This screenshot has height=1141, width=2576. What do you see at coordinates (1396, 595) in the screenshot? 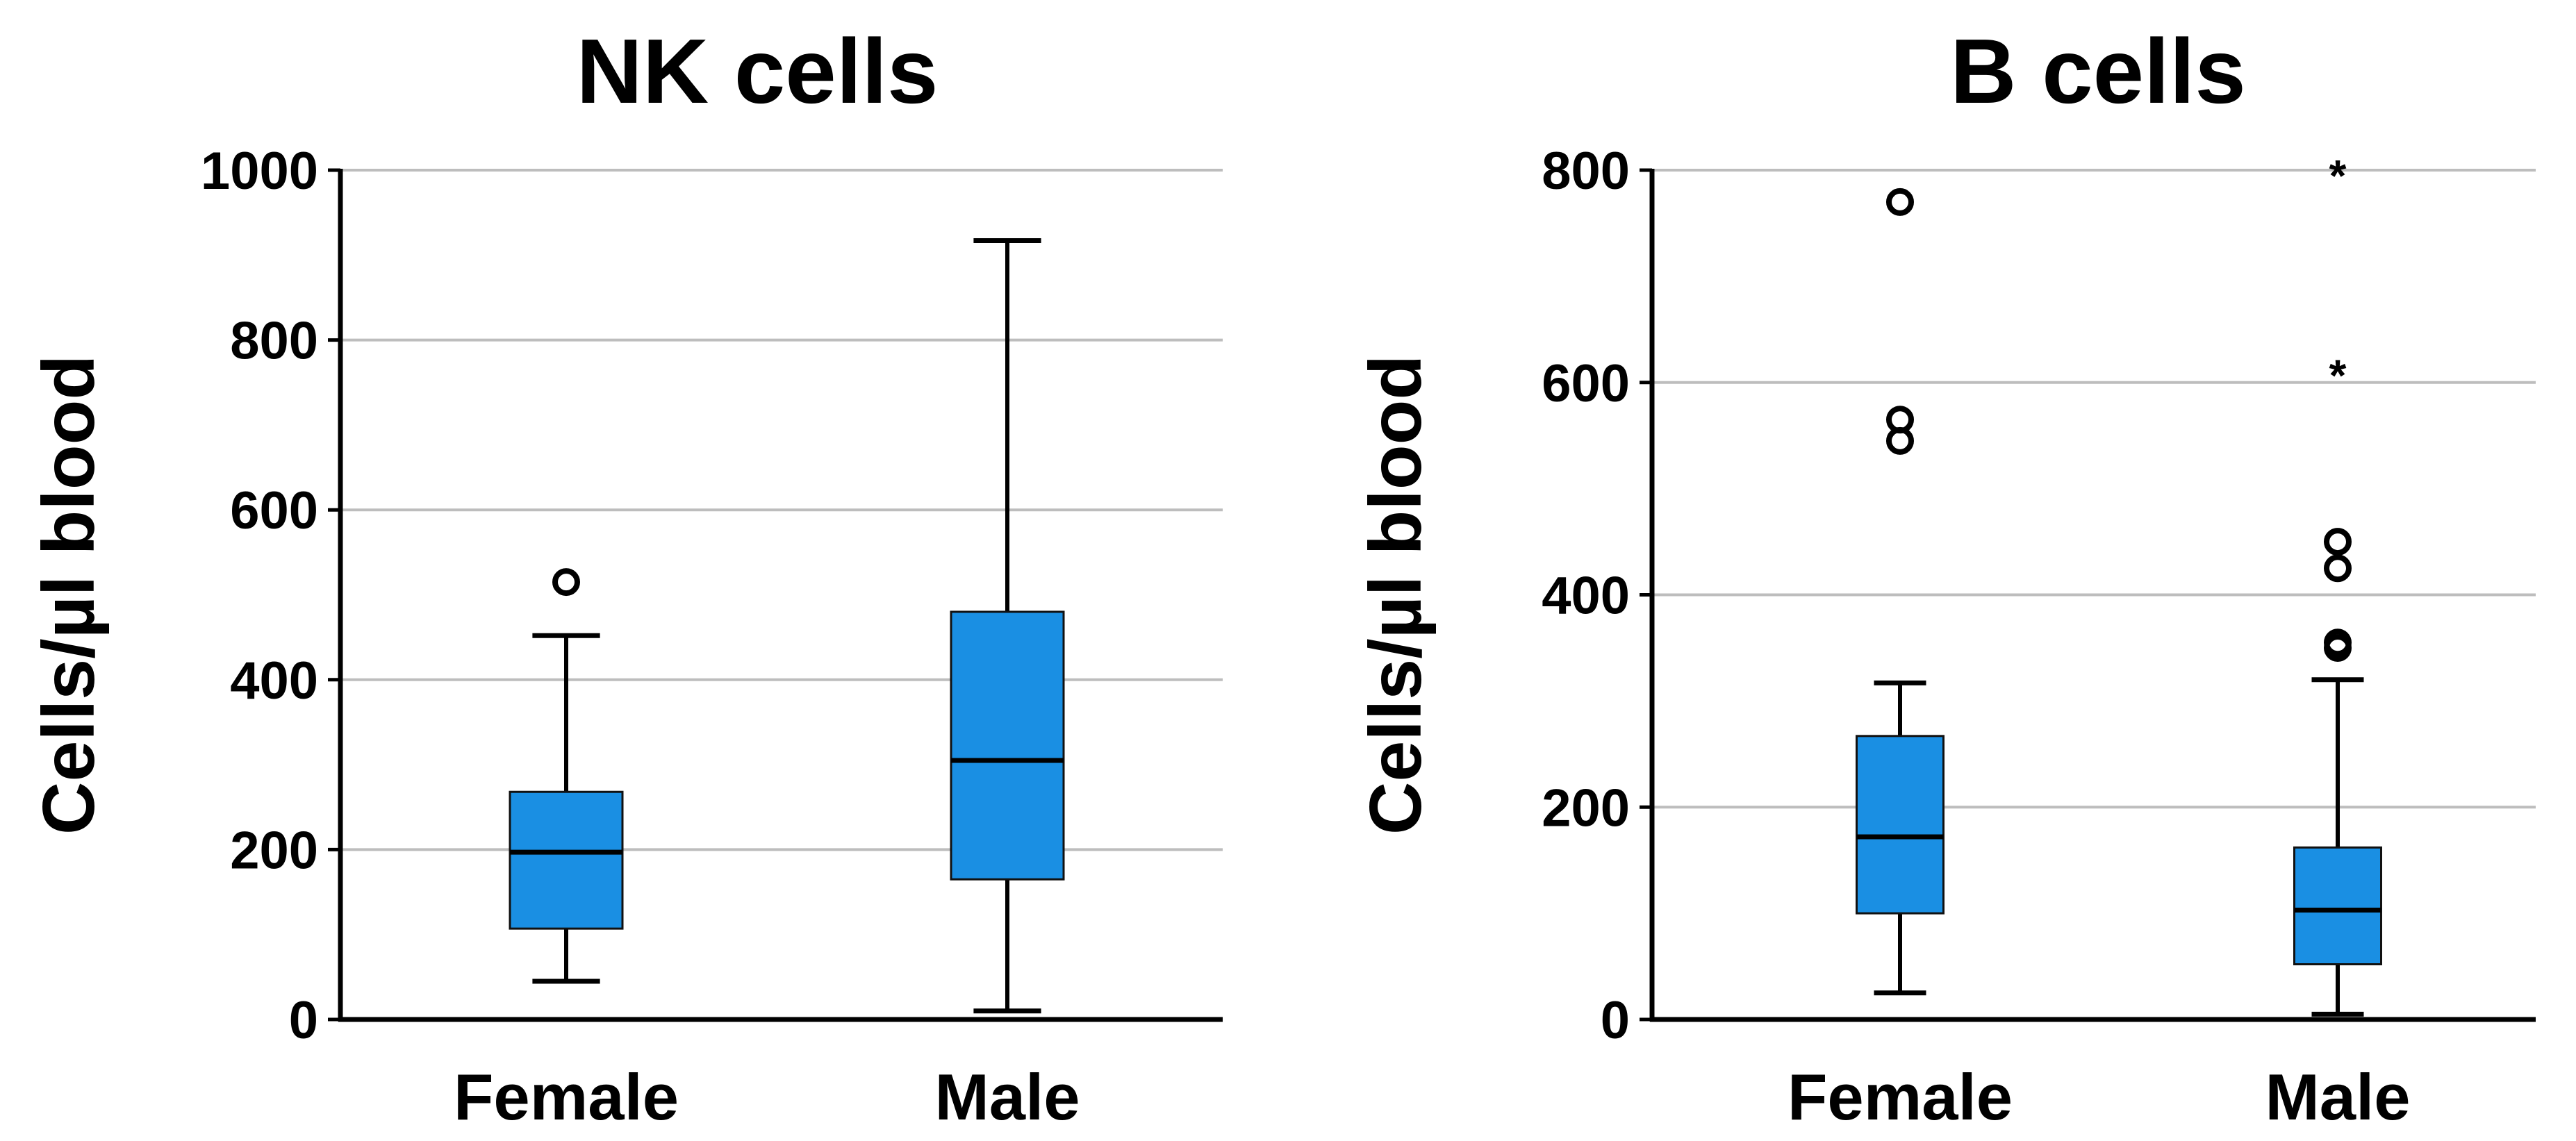
I see `chart-2-ylabel: Cells/µl blood` at bounding box center [1396, 595].